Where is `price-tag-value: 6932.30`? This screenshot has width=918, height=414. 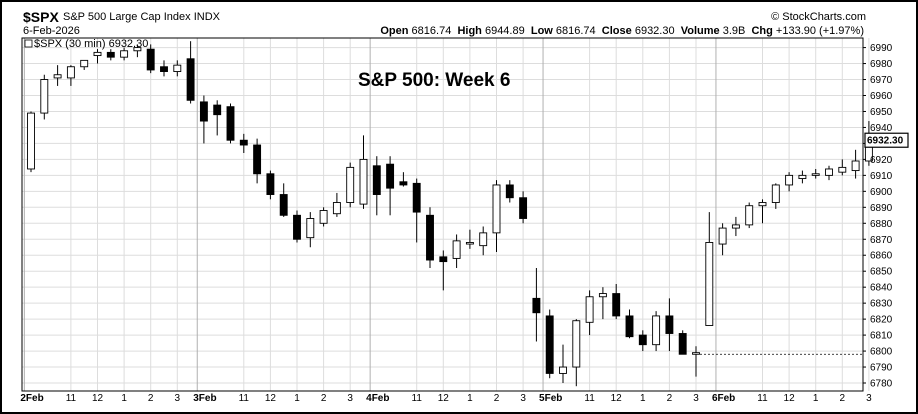
price-tag-value: 6932.30 is located at coordinates (885, 141).